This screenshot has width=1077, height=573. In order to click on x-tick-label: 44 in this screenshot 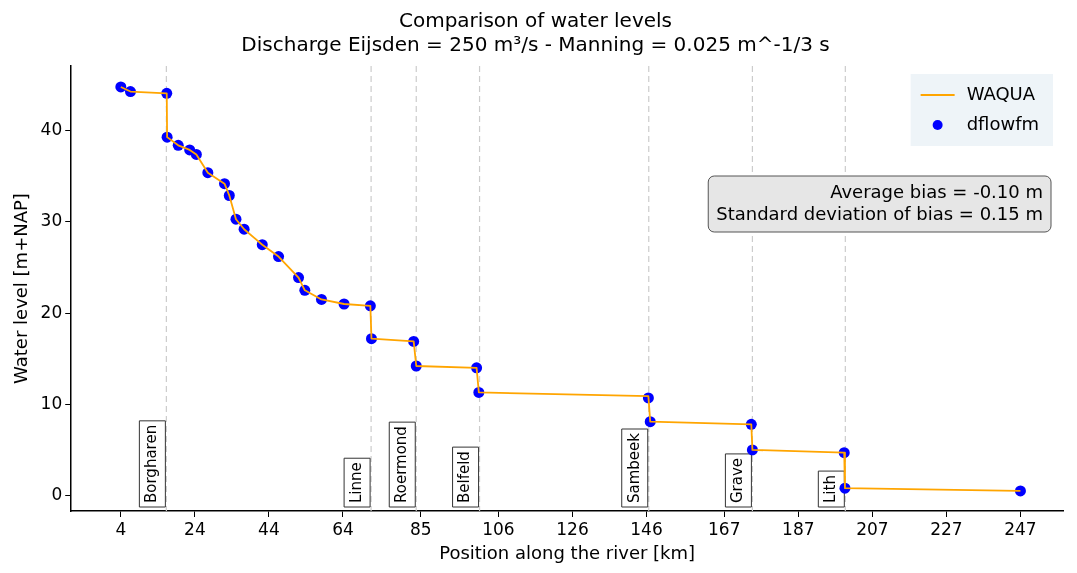, I will do `click(269, 528)`.